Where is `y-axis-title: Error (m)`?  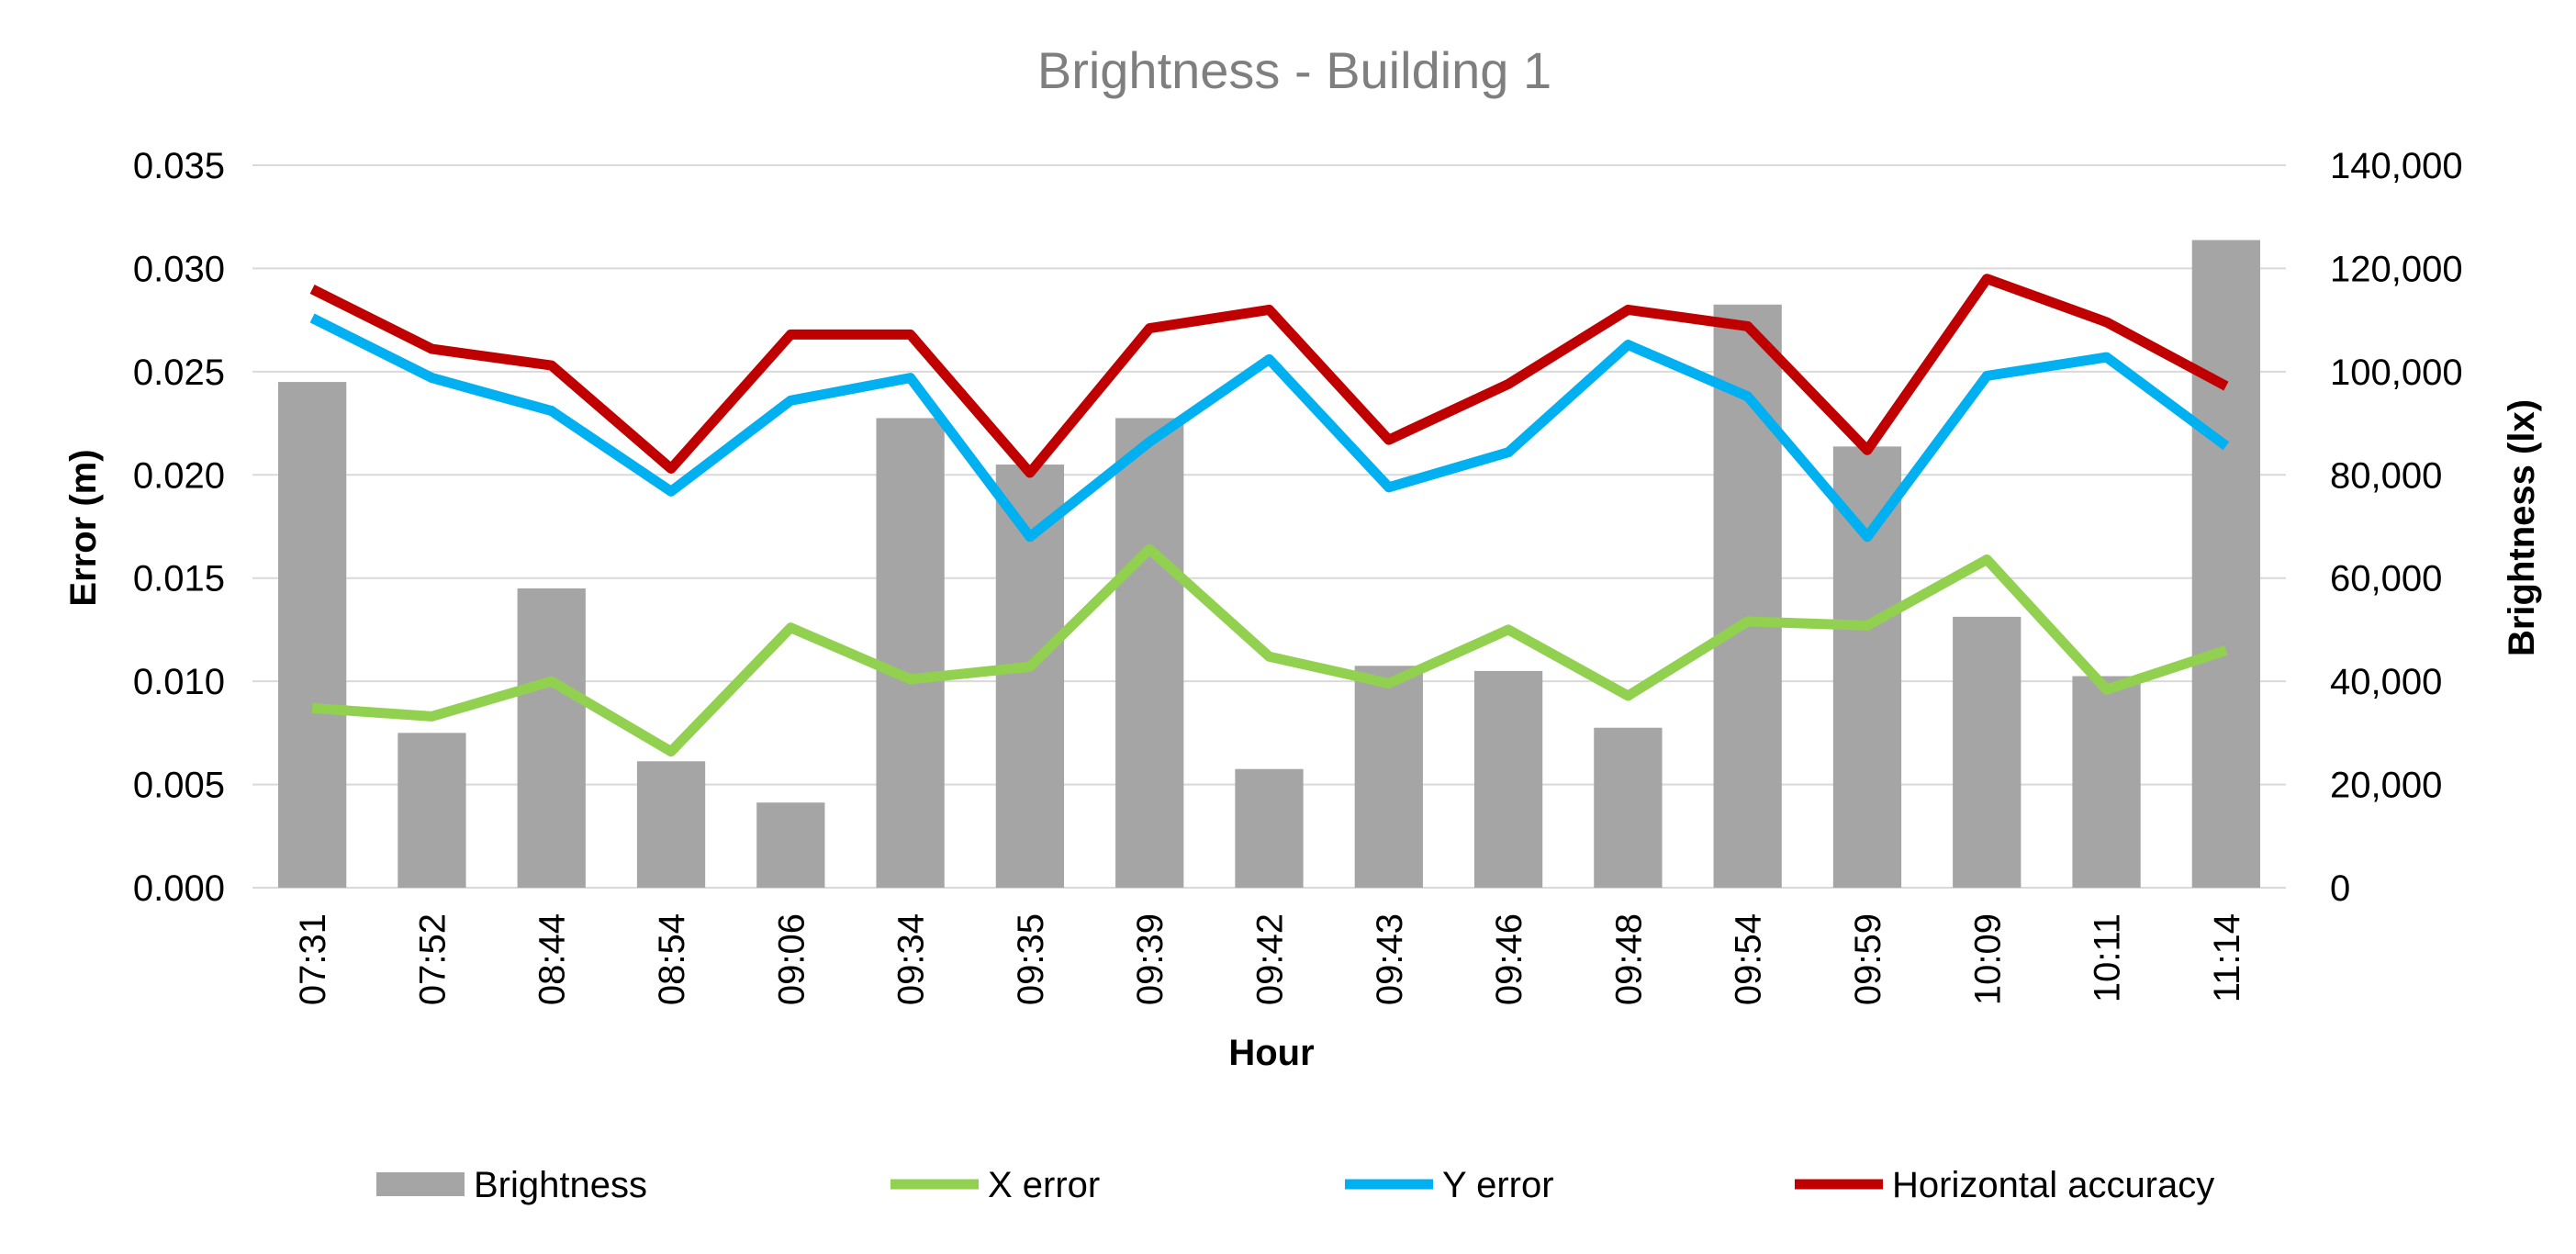 y-axis-title: Error (m) is located at coordinates (83, 528).